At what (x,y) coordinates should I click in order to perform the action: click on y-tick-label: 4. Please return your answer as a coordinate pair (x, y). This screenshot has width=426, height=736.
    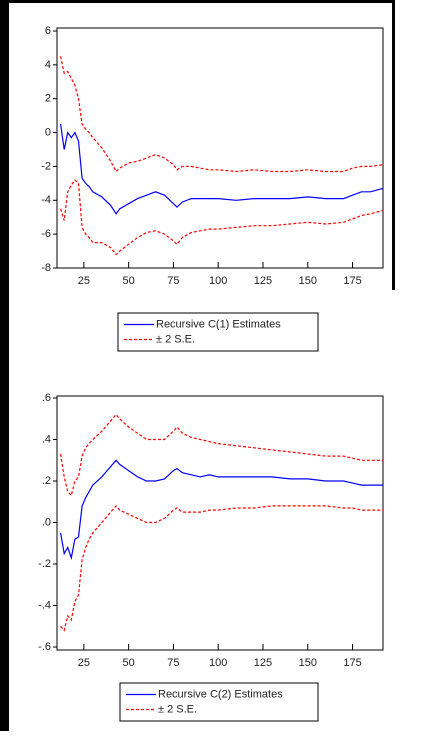
    Looking at the image, I should click on (48, 65).